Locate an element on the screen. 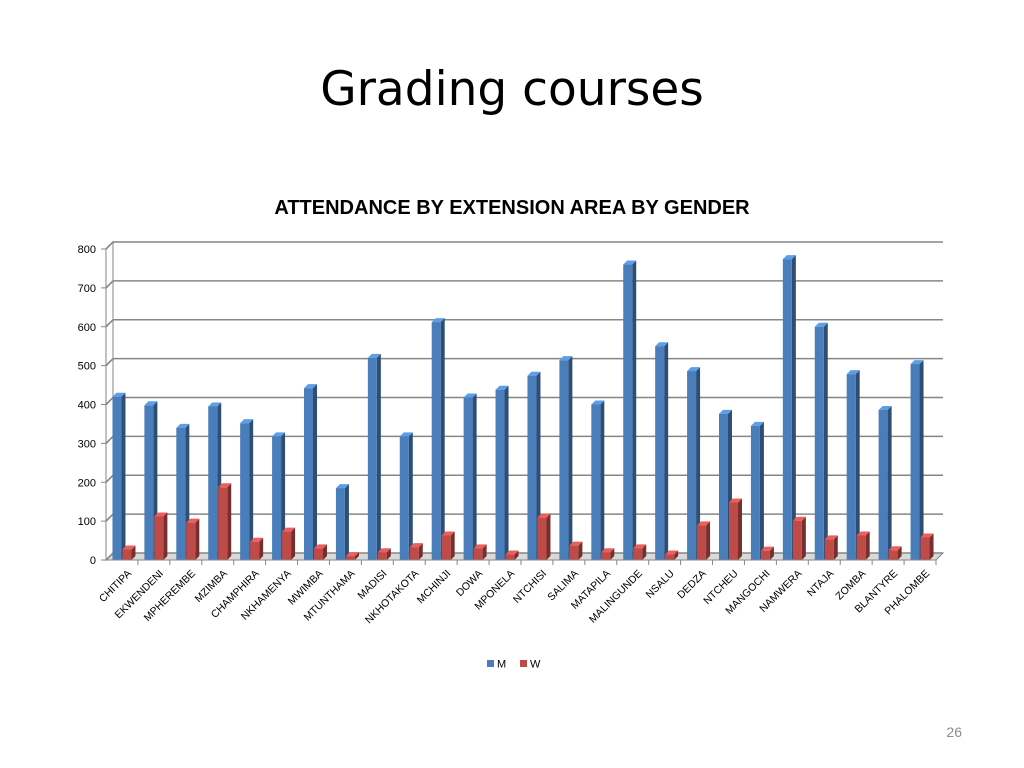 This screenshot has width=1024, height=768. y-tick-label: 200 is located at coordinates (87, 483).